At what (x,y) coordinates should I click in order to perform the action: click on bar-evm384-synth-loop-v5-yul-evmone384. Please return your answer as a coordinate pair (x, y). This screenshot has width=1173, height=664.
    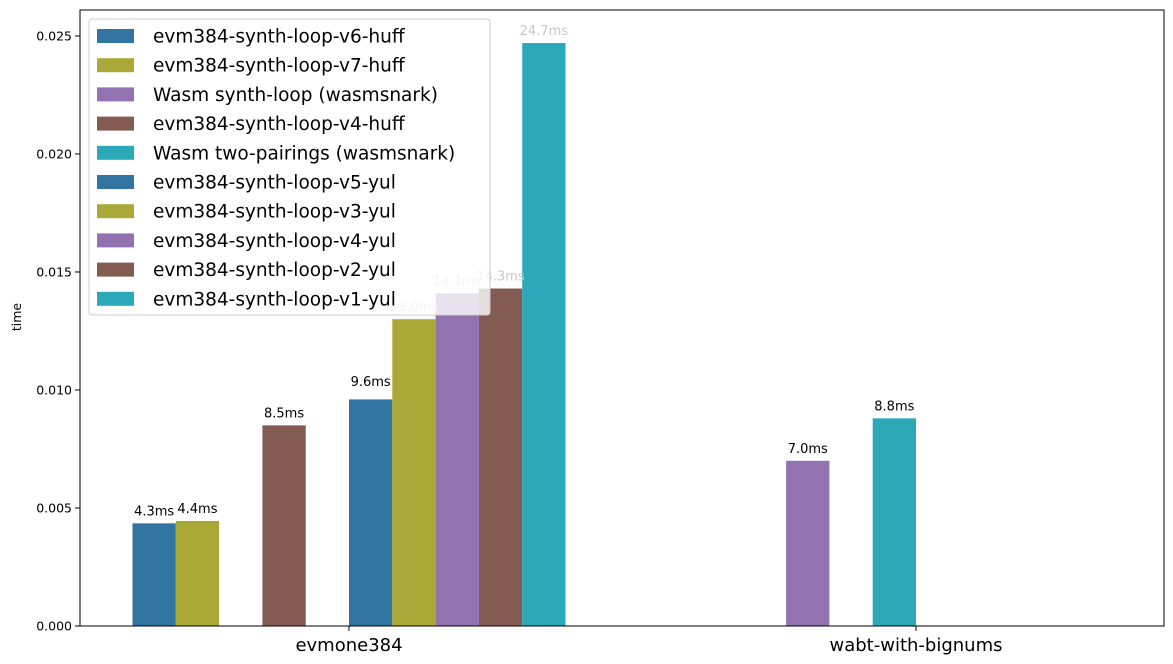
    Looking at the image, I should click on (371, 512).